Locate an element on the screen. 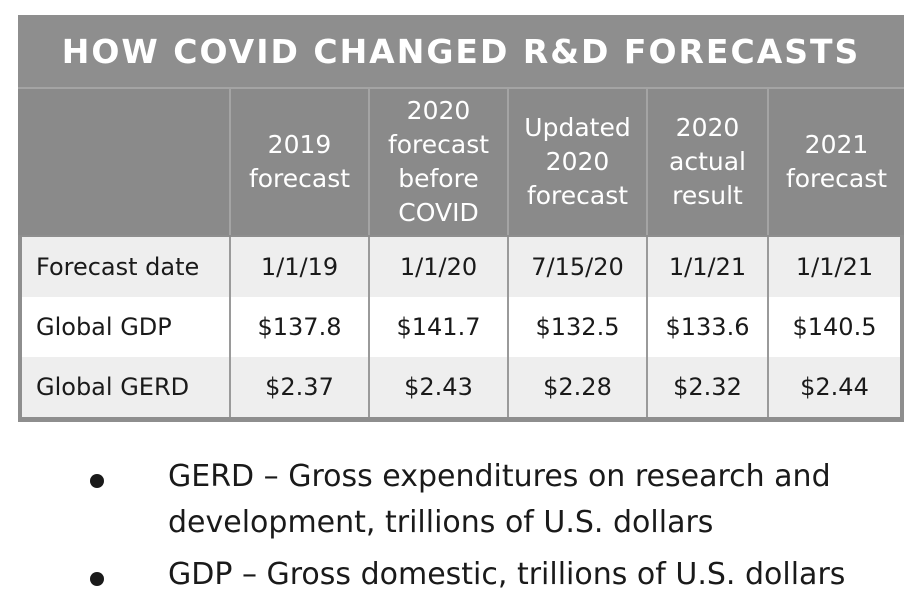 The image size is (923, 606). header-label-2020-forecast-before-covid: 2020 forecast before COVID is located at coordinates (438, 161).